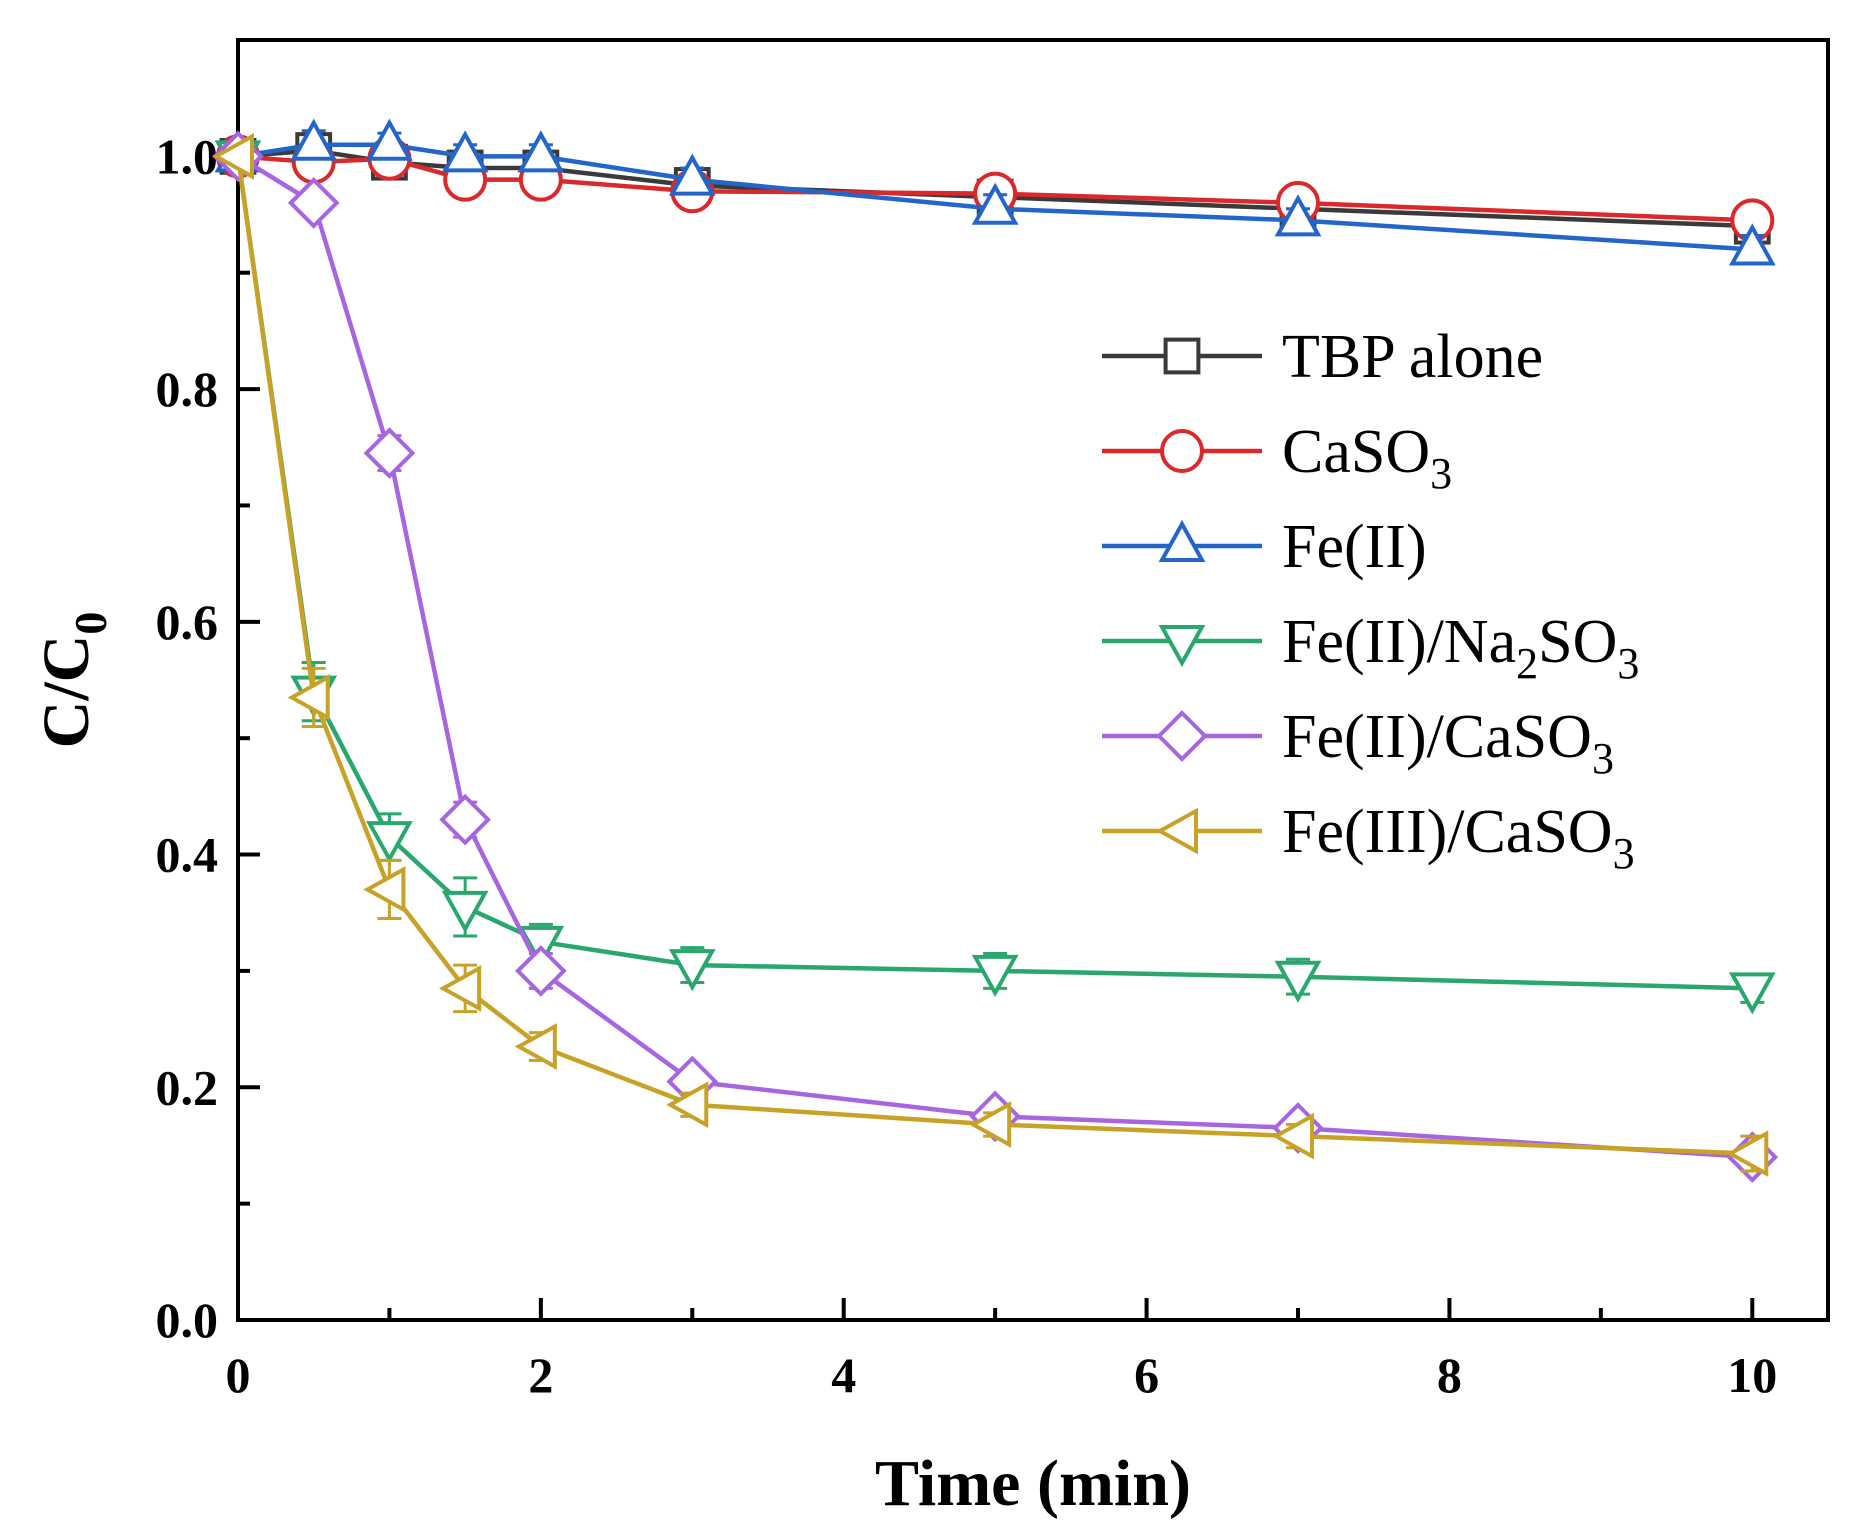 This screenshot has width=1855, height=1528. I want to click on legend-item: Fe(II)/CaSO3, so click(1358, 743).